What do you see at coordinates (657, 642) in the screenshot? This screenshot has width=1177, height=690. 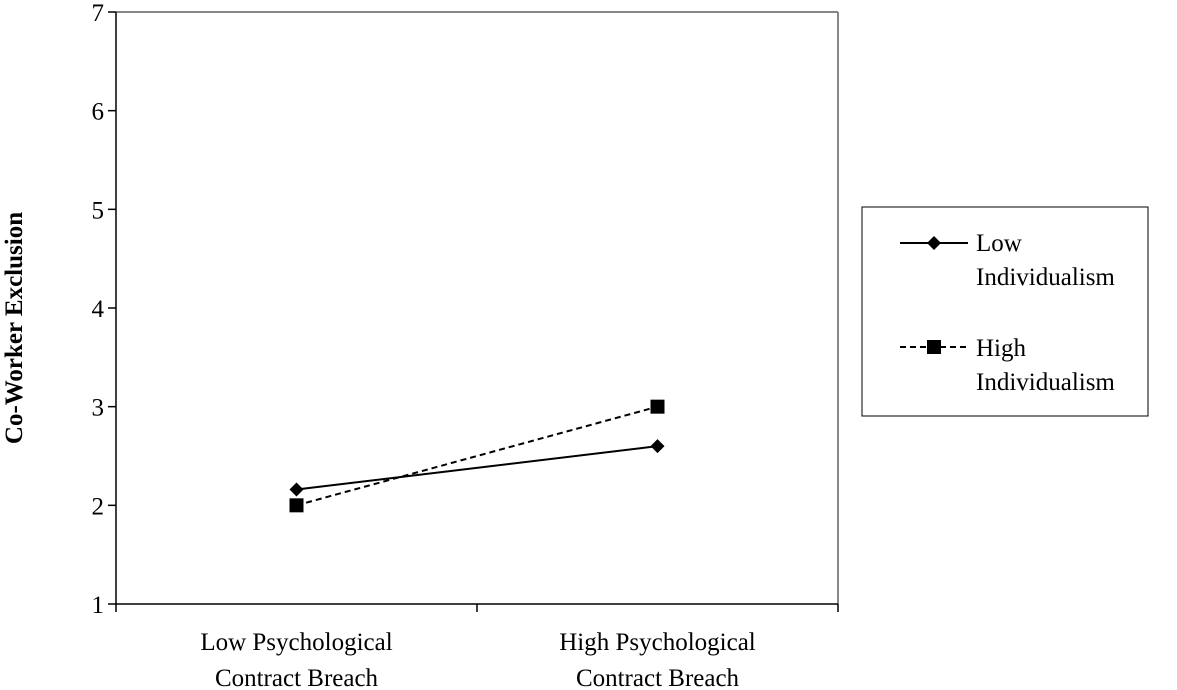 I see `x-category-label: High Psychological` at bounding box center [657, 642].